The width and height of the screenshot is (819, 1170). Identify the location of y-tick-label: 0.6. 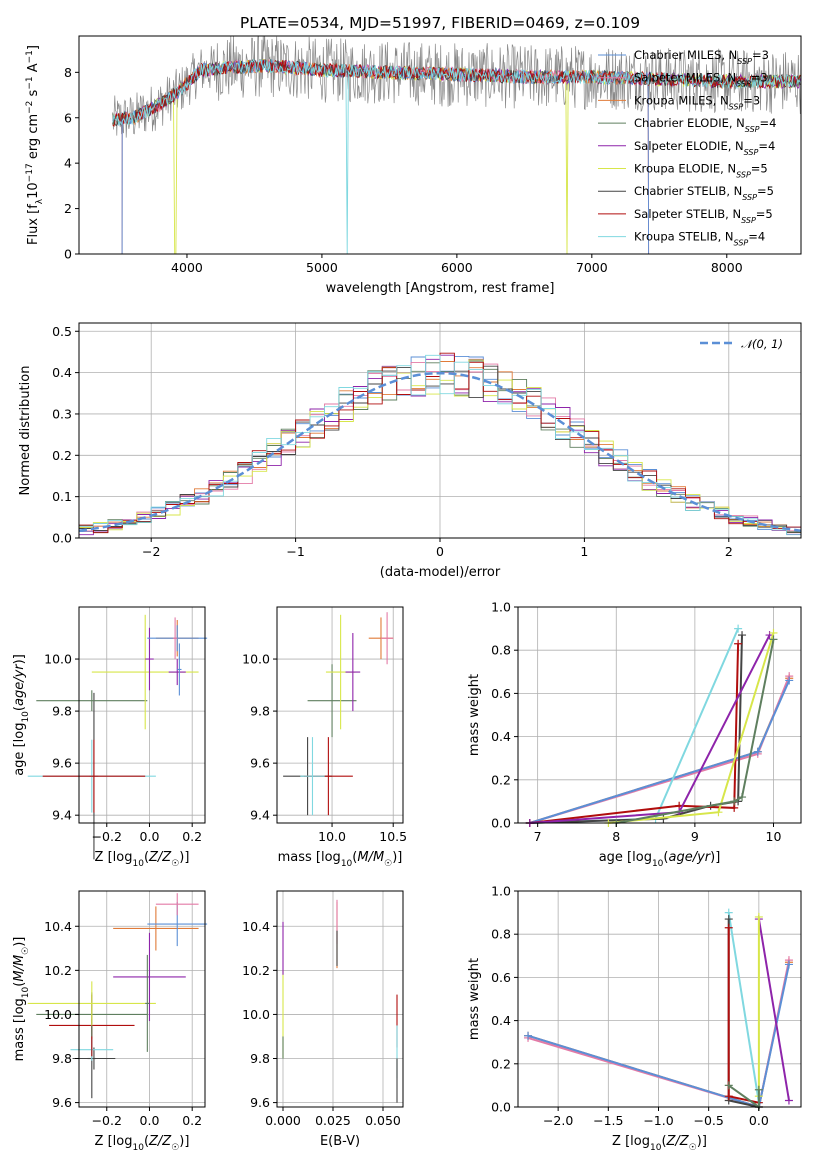
(501, 977).